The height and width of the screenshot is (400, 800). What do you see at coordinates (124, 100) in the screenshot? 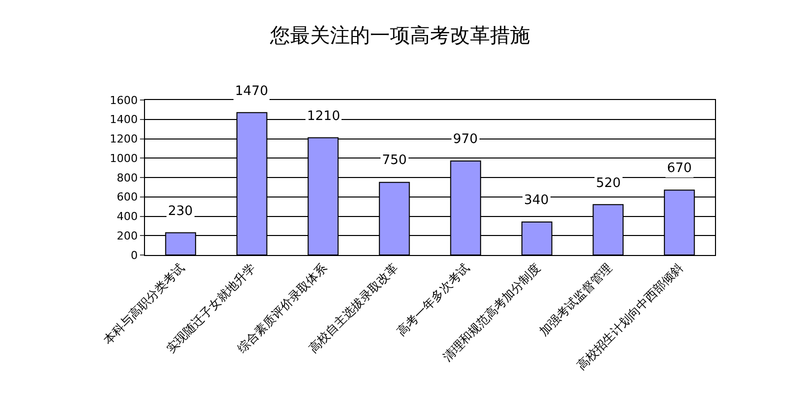
I see `y-tick-label: 1600` at bounding box center [124, 100].